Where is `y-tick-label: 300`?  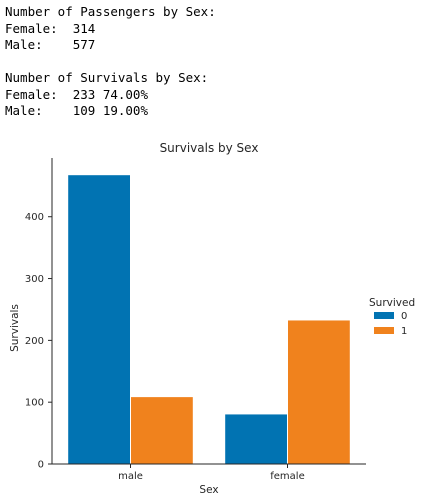
y-tick-label: 300 is located at coordinates (34, 279).